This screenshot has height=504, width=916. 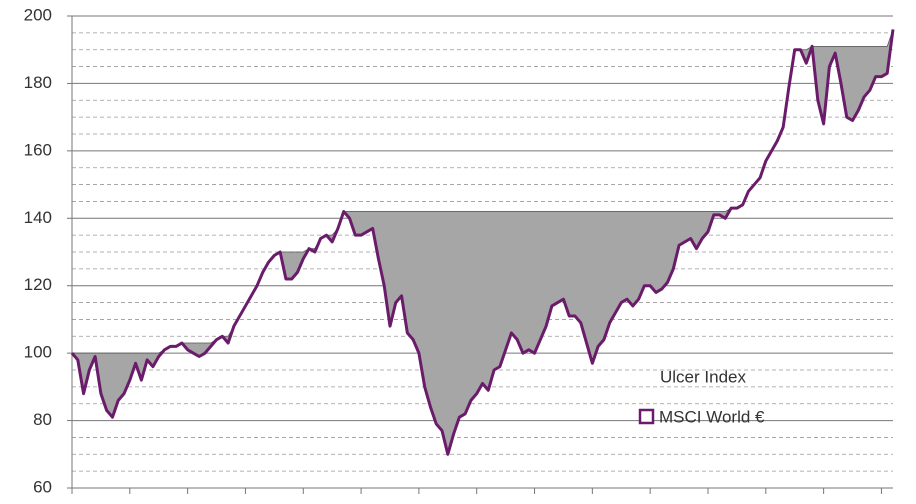 I want to click on y-tick-label: 140, so click(x=38, y=217).